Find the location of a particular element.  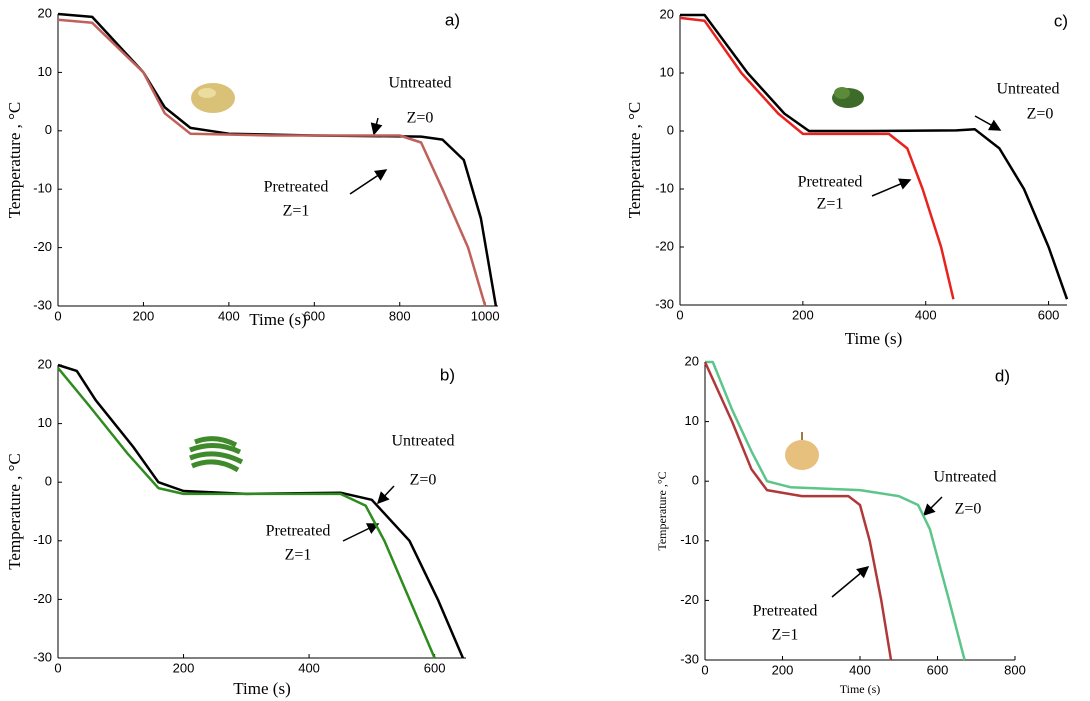

onion-icon is located at coordinates (802, 451).